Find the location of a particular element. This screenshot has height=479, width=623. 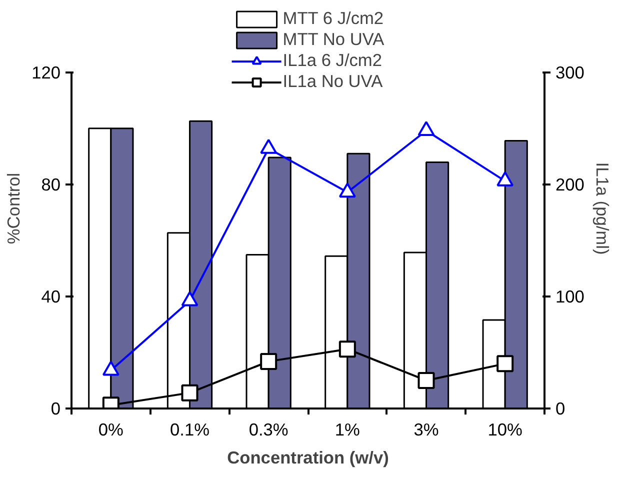

y-axis-title: %Control is located at coordinates (14, 208).